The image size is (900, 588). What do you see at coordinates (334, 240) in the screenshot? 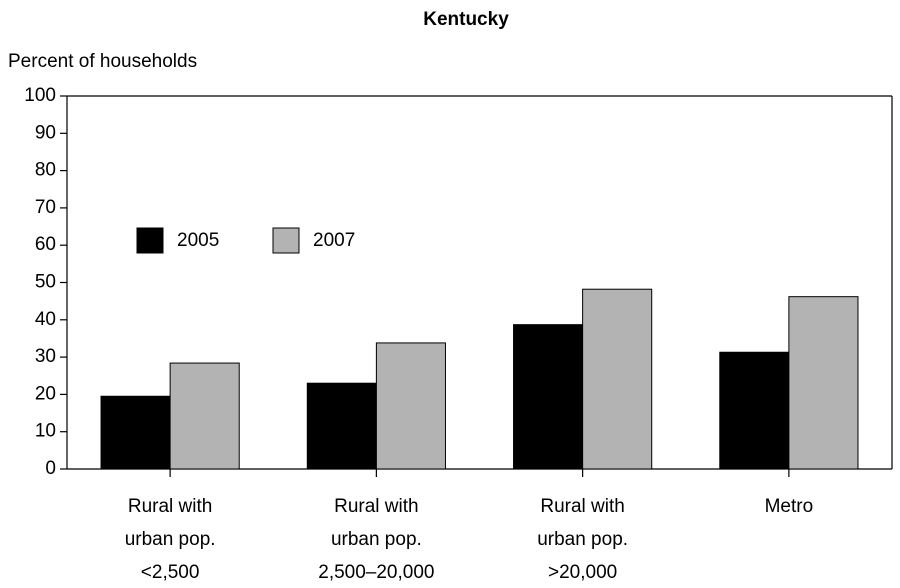
I see `legend-label: 2007` at bounding box center [334, 240].